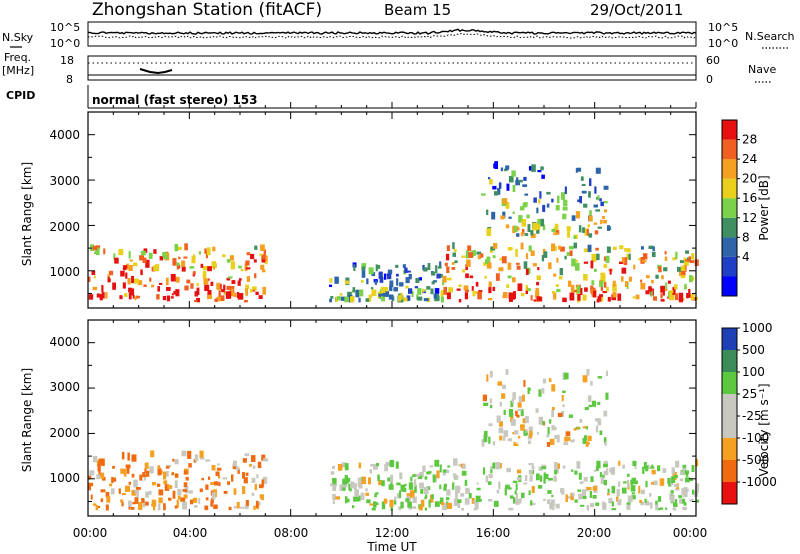  Describe the element at coordinates (636, 10) in the screenshot. I see `date-label: 29/Oct/2011` at that location.